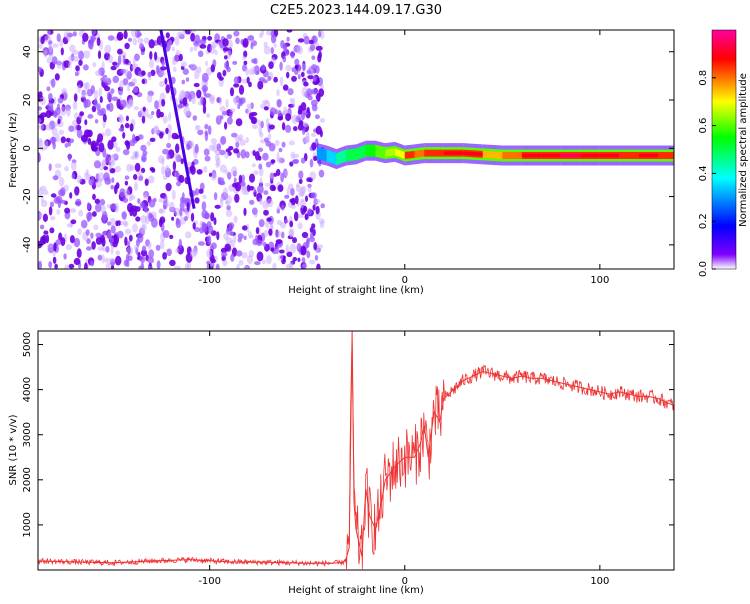  Describe the element at coordinates (13, 449) in the screenshot. I see `snr-ylabel: SNR (10 * v/v)` at that location.